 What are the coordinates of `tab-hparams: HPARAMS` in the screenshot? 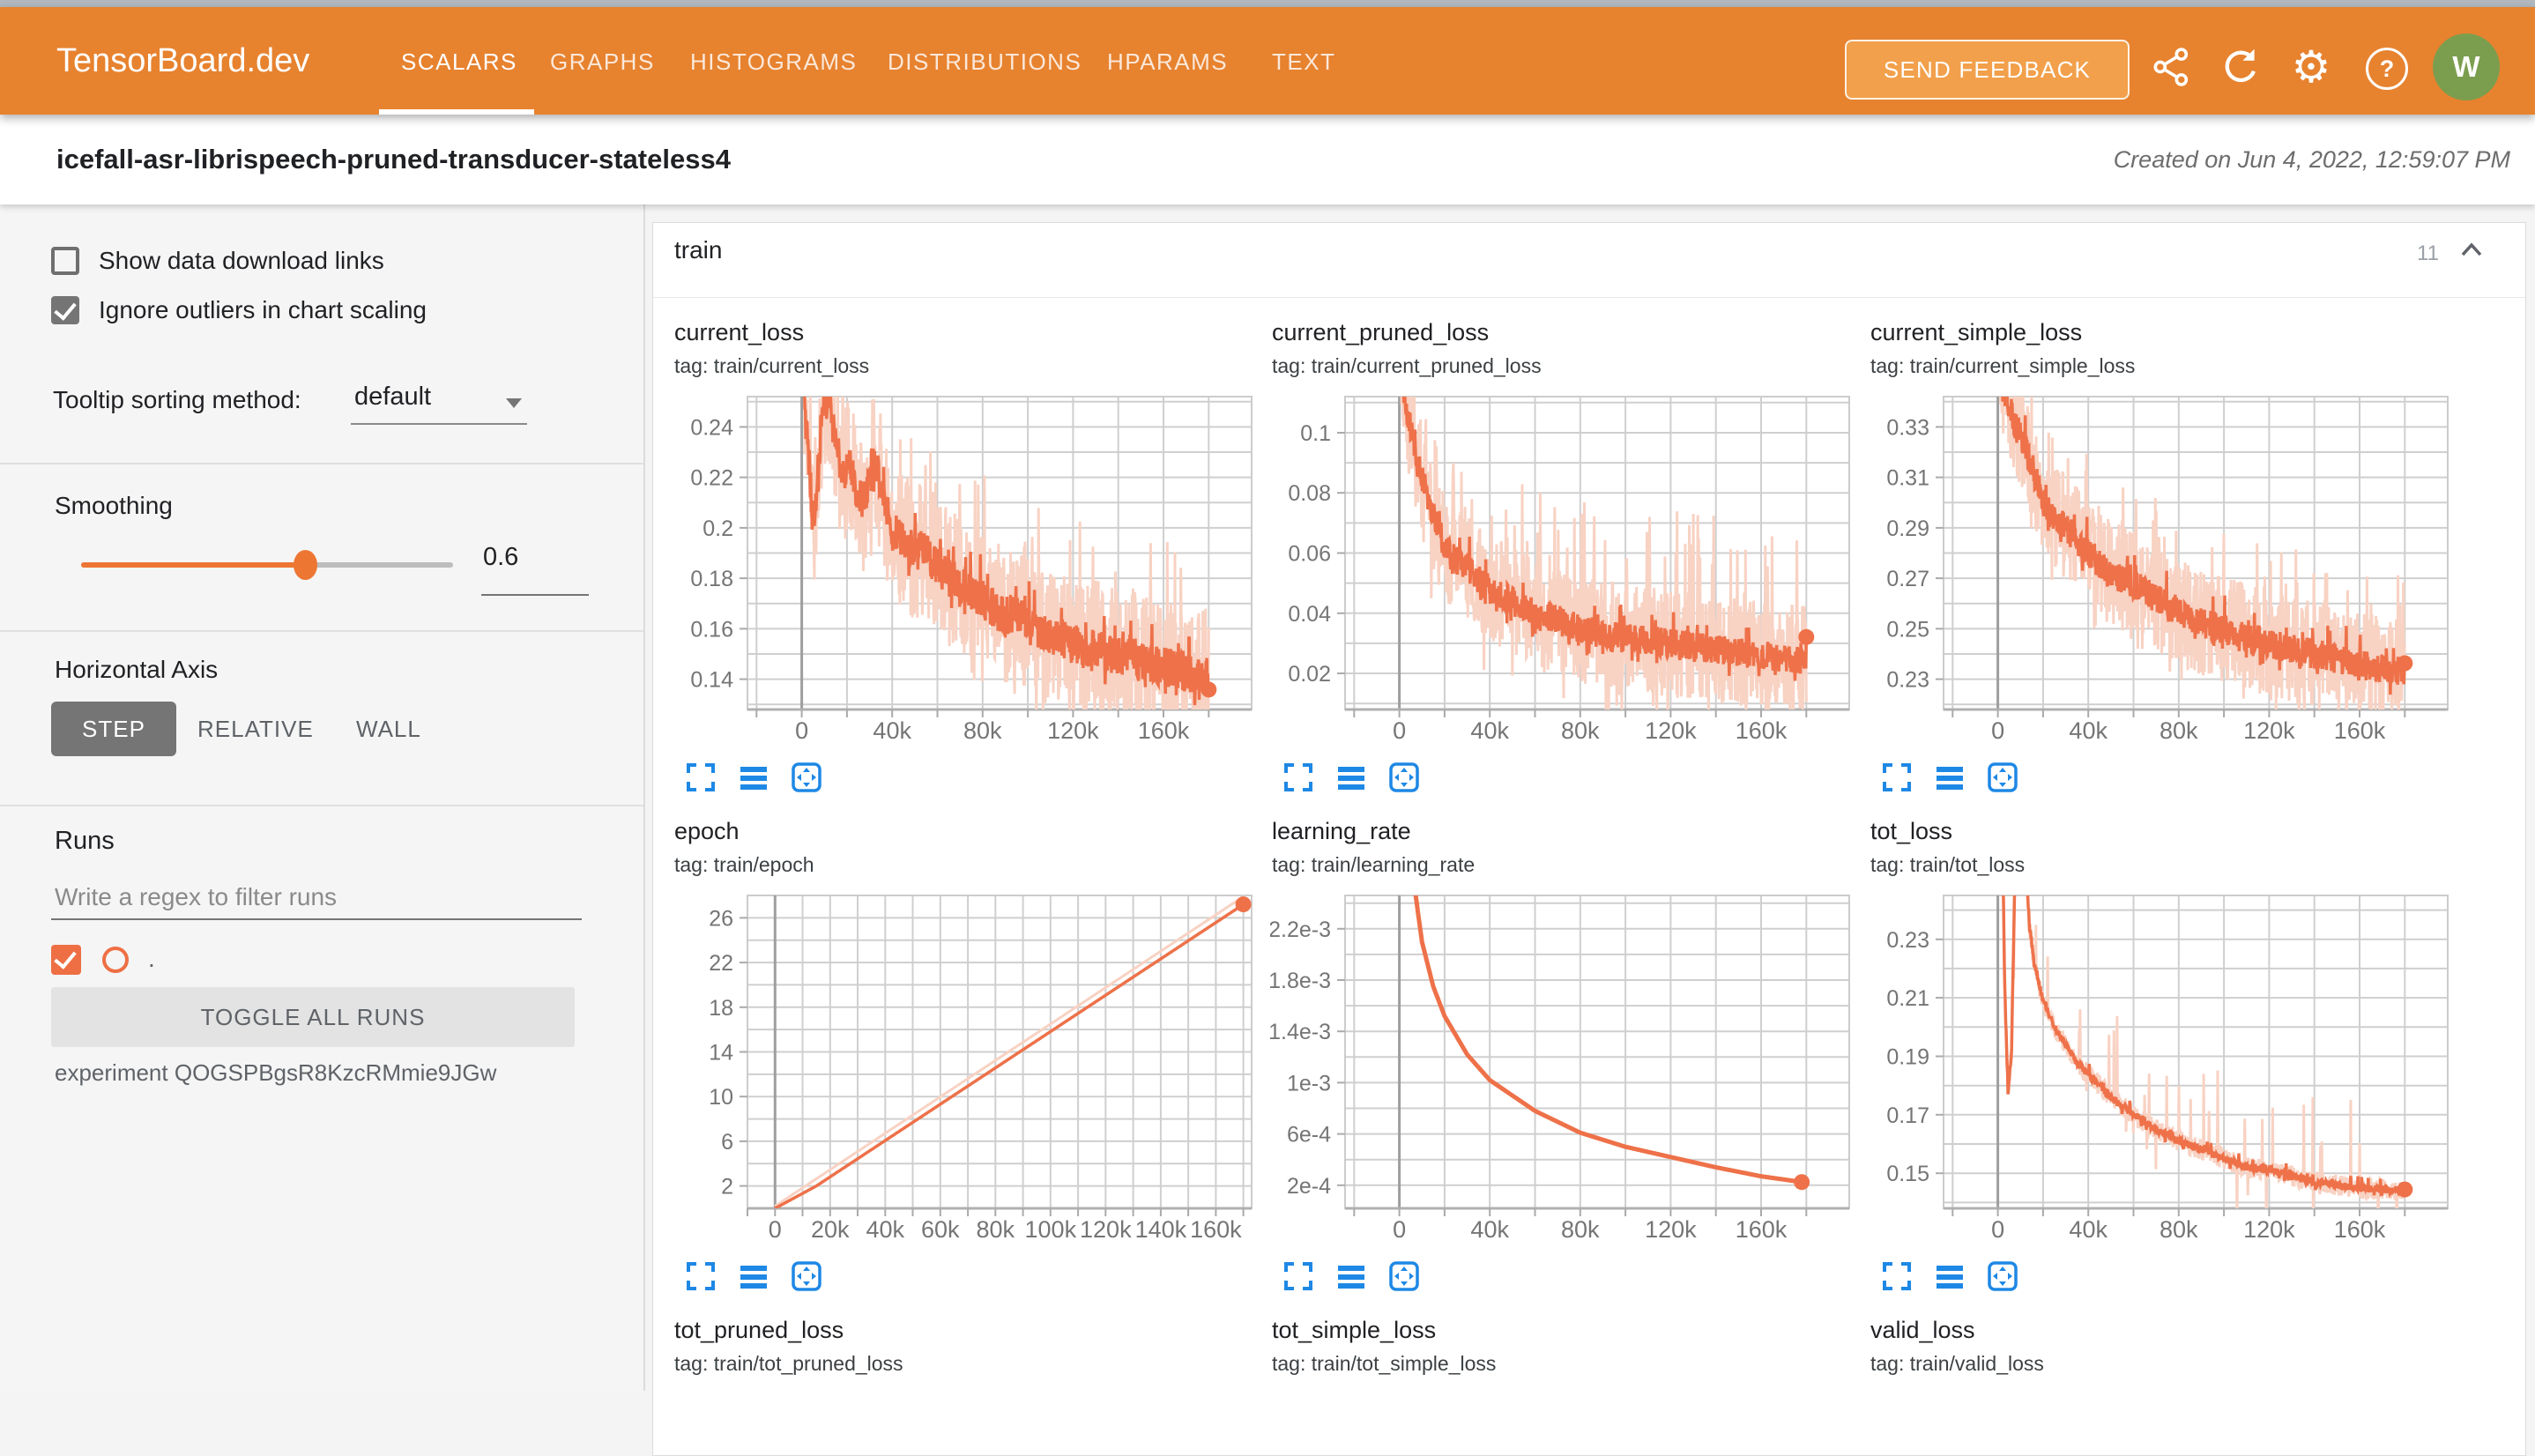 It's located at (1168, 61).